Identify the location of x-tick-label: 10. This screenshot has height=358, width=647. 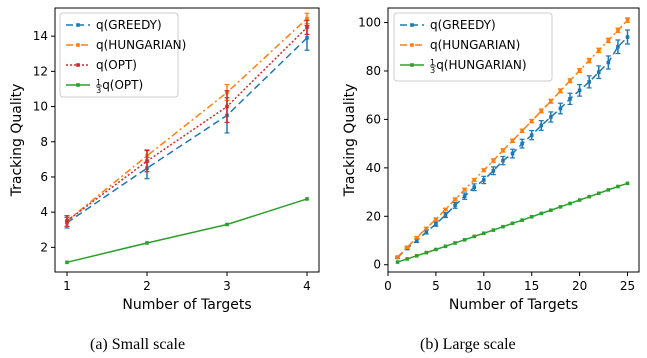
(483, 286).